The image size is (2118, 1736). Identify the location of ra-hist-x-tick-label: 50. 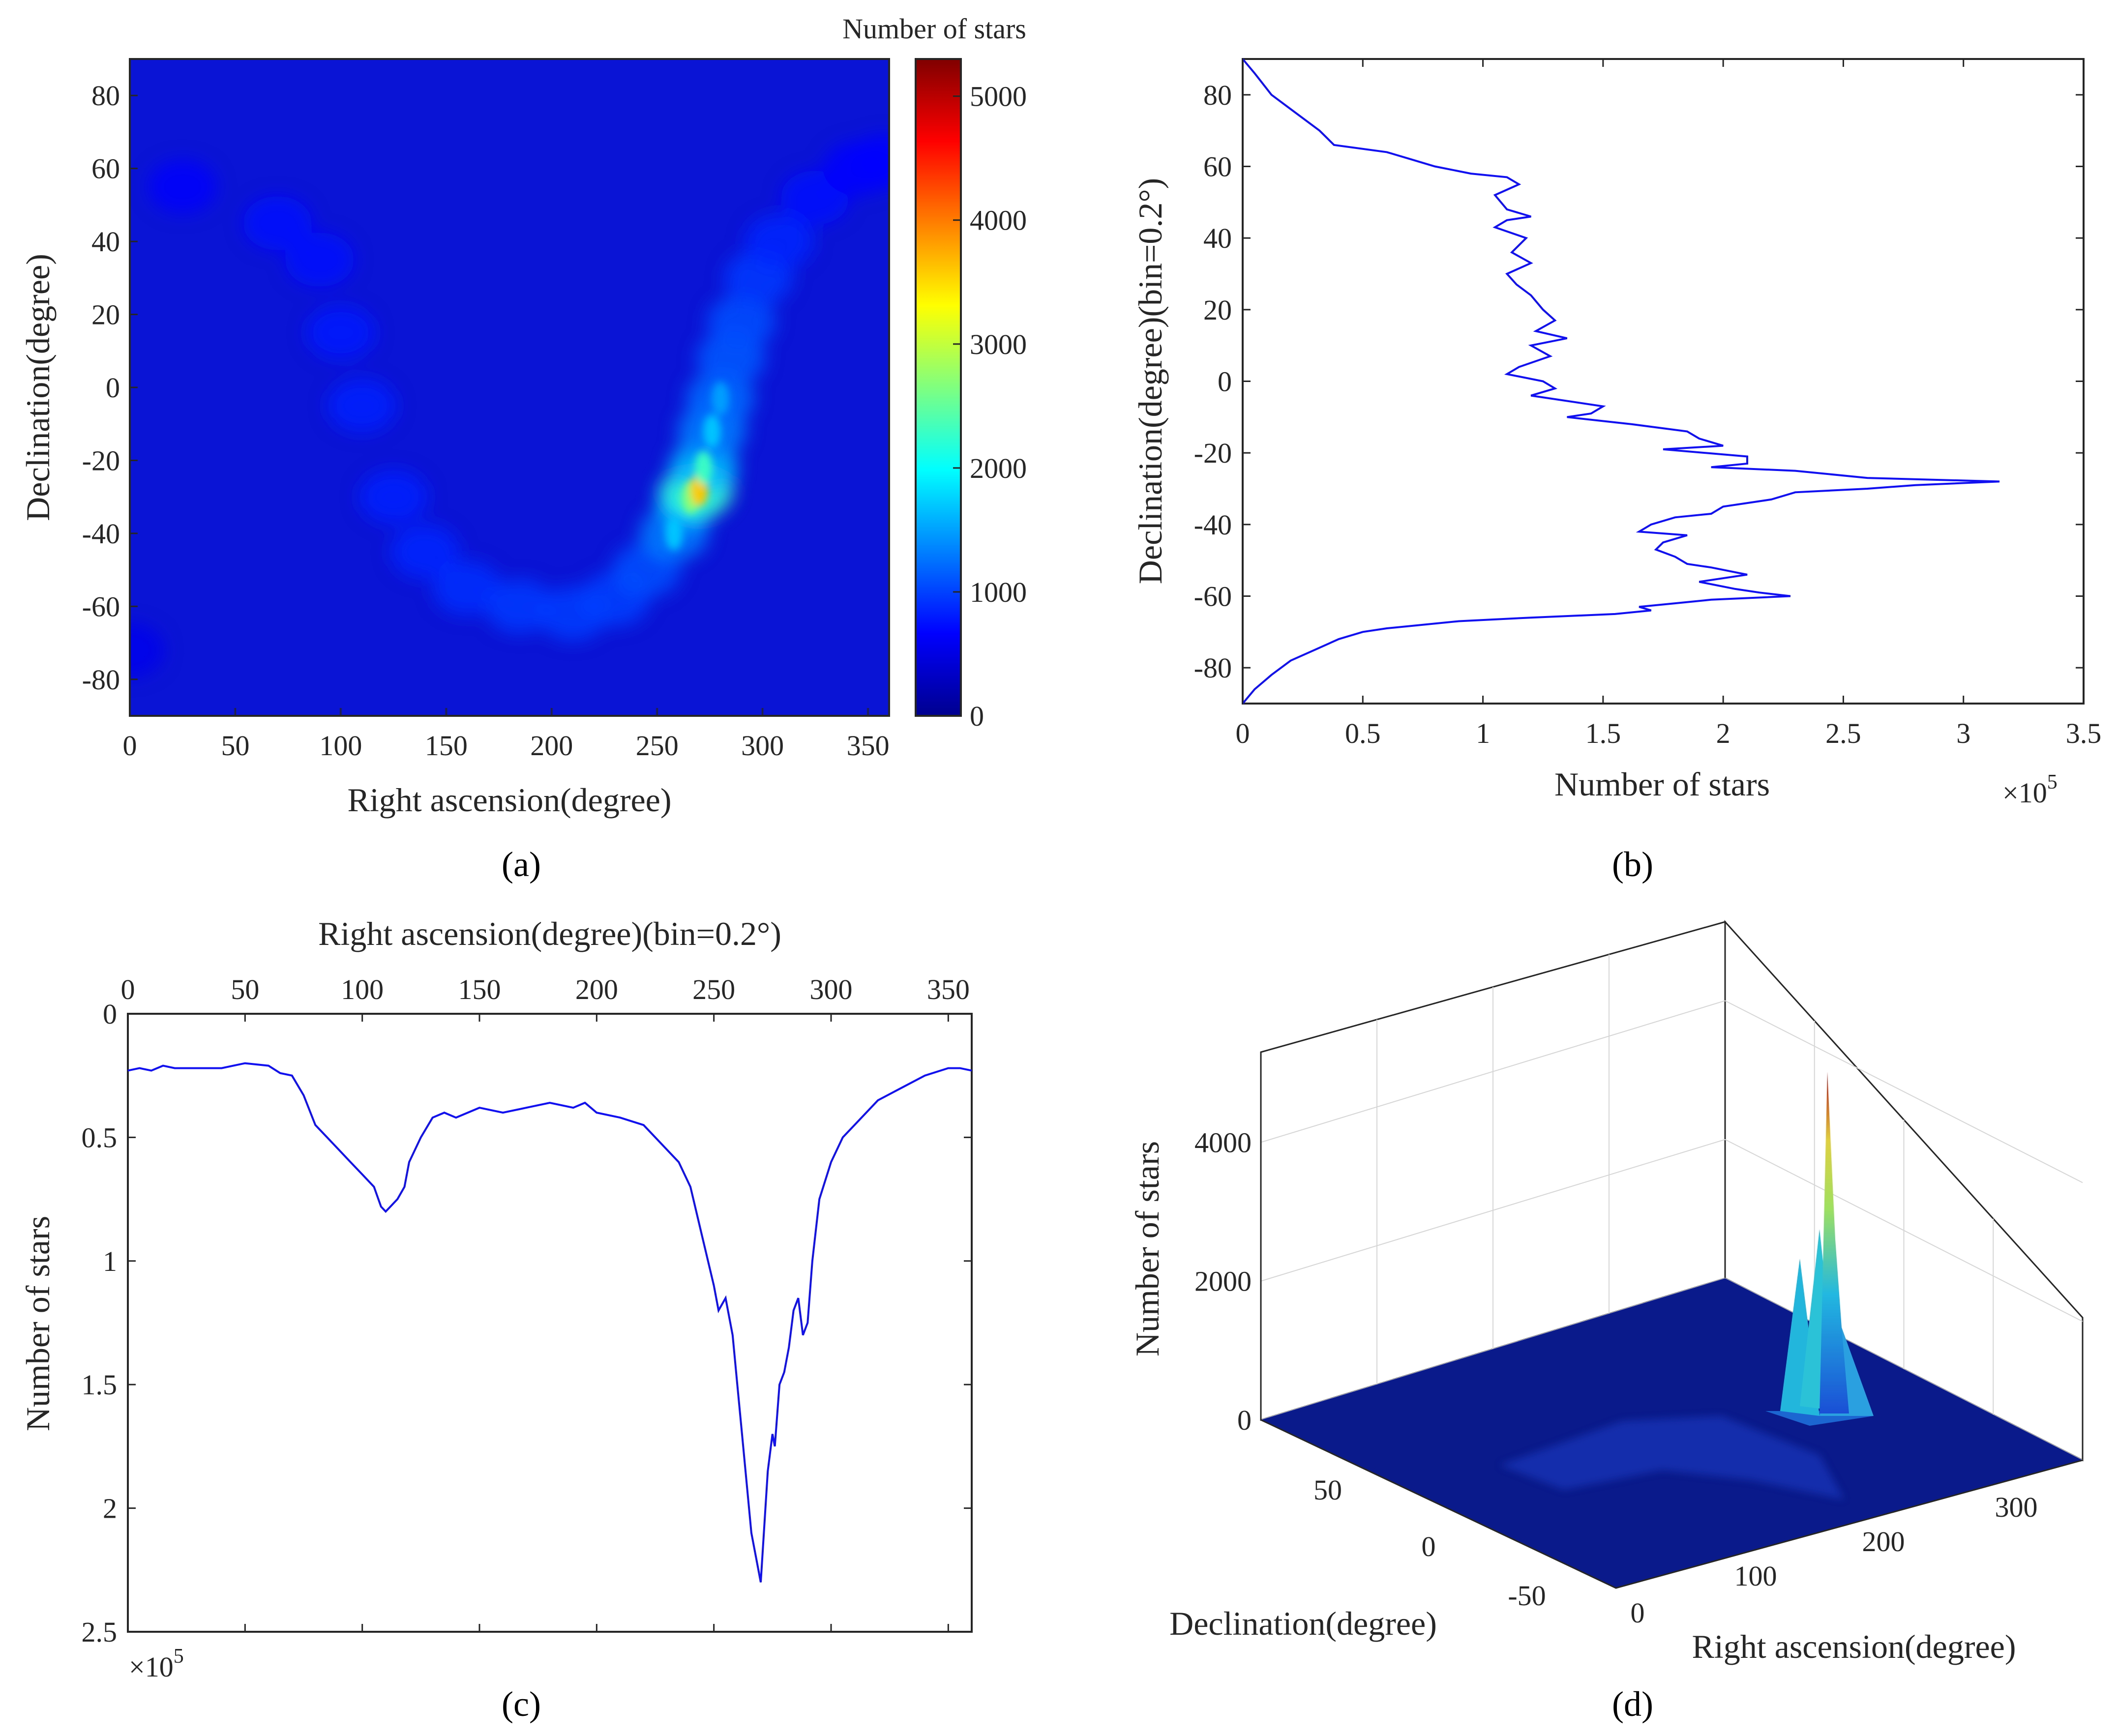
(245, 989).